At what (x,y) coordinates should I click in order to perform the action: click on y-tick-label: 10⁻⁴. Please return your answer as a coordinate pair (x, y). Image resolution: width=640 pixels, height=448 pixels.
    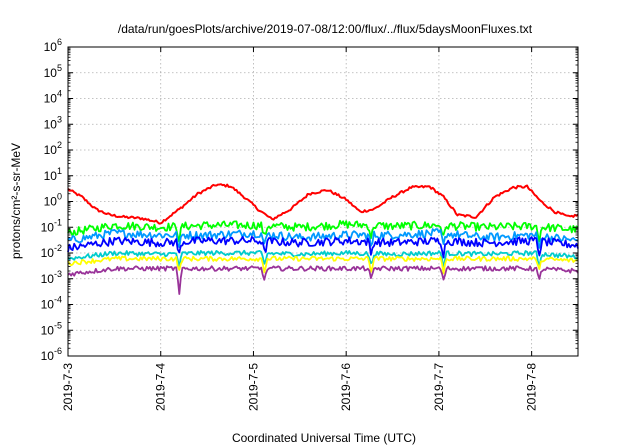
    Looking at the image, I should click on (51, 303).